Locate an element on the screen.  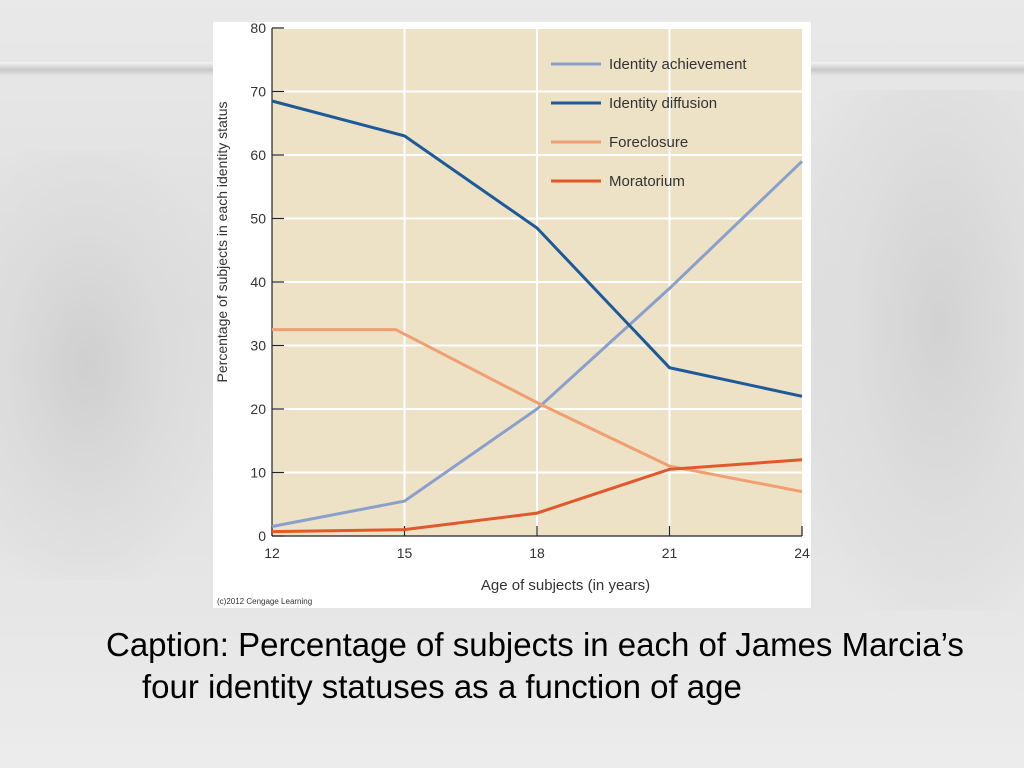
legend-label: Identity achievement is located at coordinates (678, 64).